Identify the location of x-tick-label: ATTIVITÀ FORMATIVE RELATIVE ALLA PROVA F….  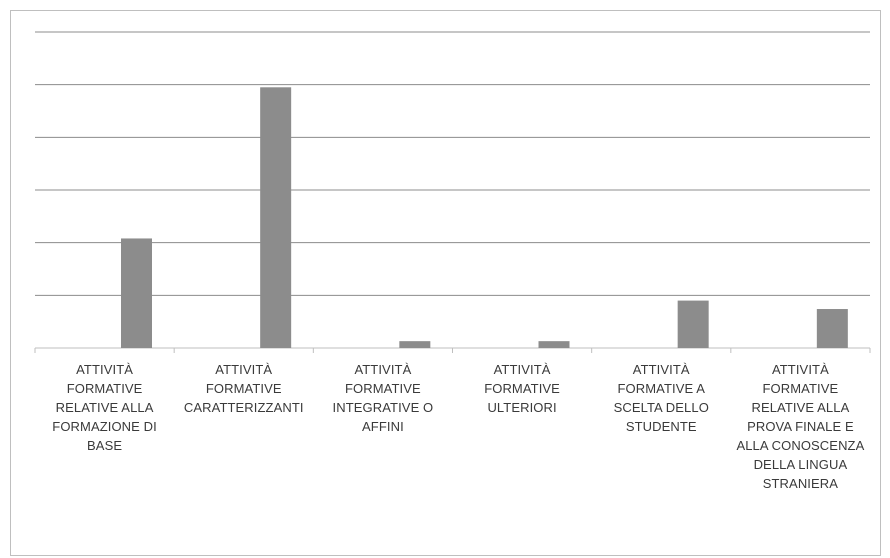
(800, 426).